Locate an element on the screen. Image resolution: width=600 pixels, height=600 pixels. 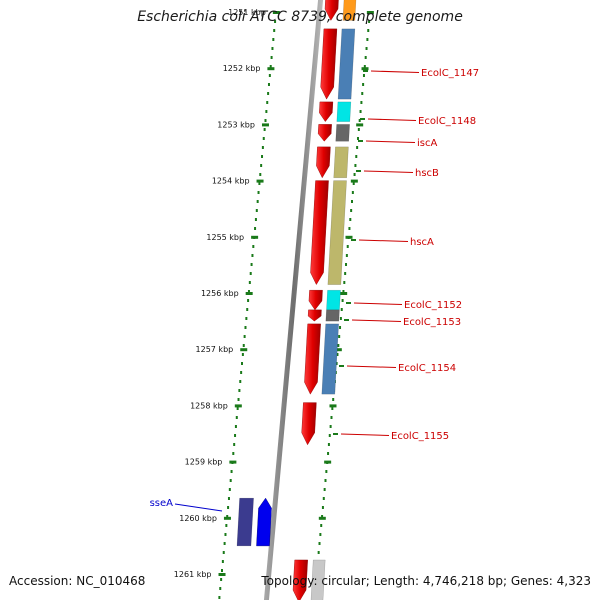
gene-arrow-hscb is located at coordinates (323, 162).